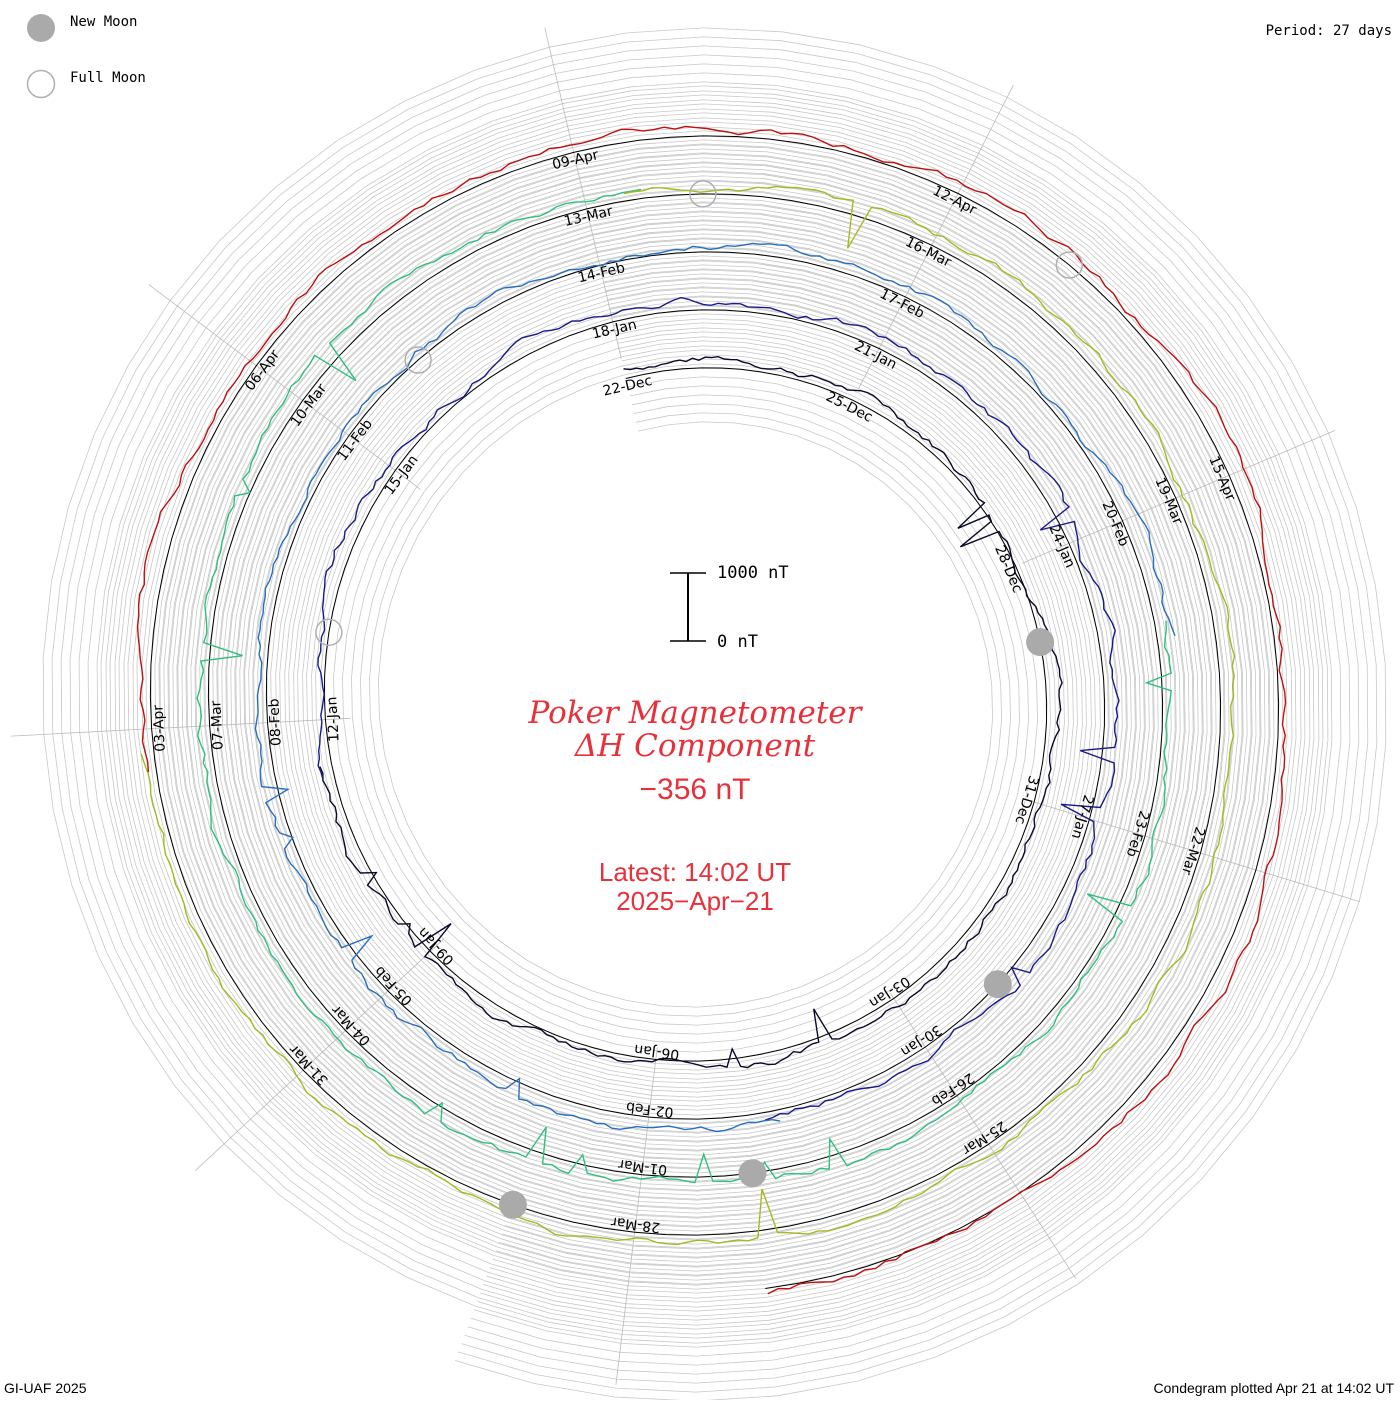 This screenshot has width=1400, height=1404. What do you see at coordinates (753, 573) in the screenshot?
I see `scale-top-label: 1000 nT` at bounding box center [753, 573].